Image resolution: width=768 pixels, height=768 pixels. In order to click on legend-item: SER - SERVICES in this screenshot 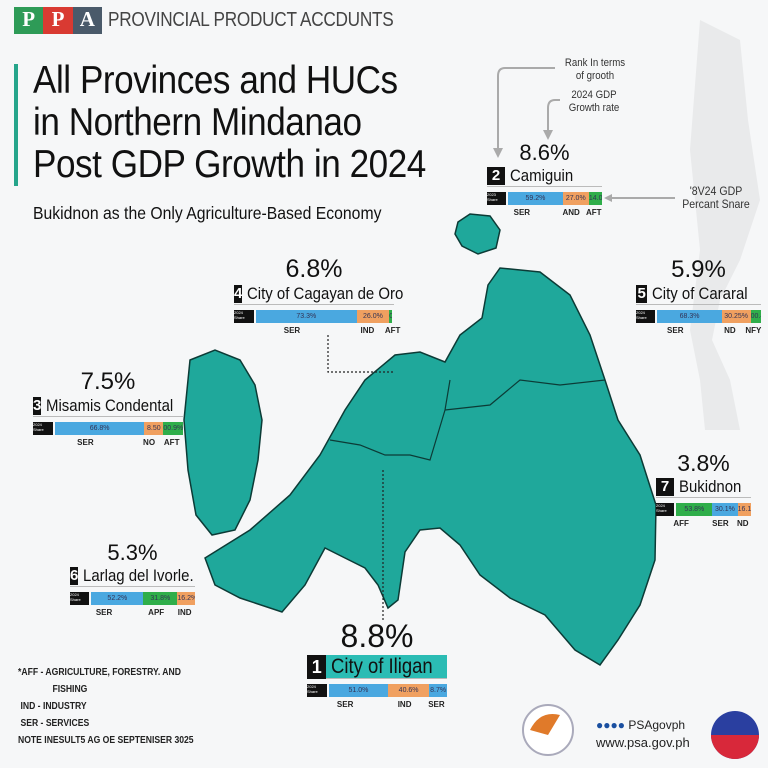, I will do `click(55, 723)`.